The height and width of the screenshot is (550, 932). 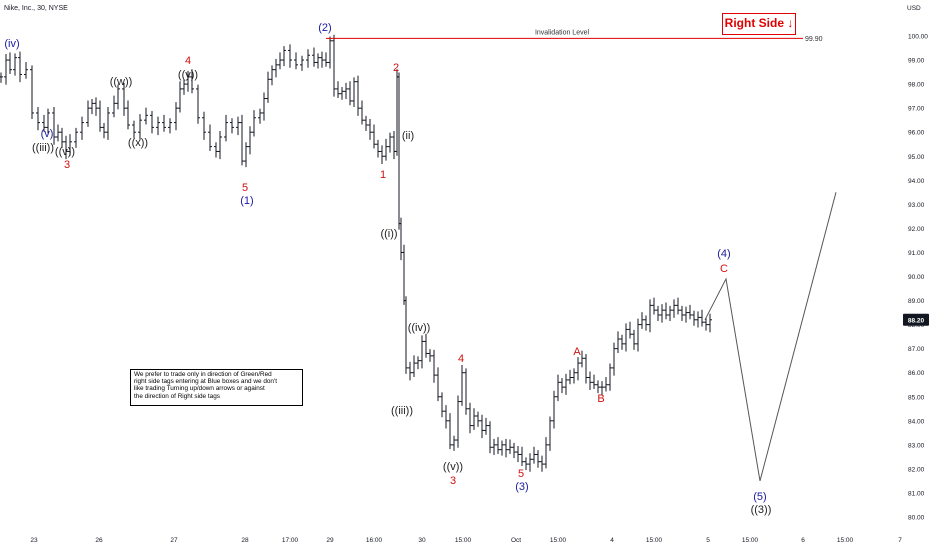 What do you see at coordinates (916, 320) in the screenshot?
I see `last-price-value: 88.20` at bounding box center [916, 320].